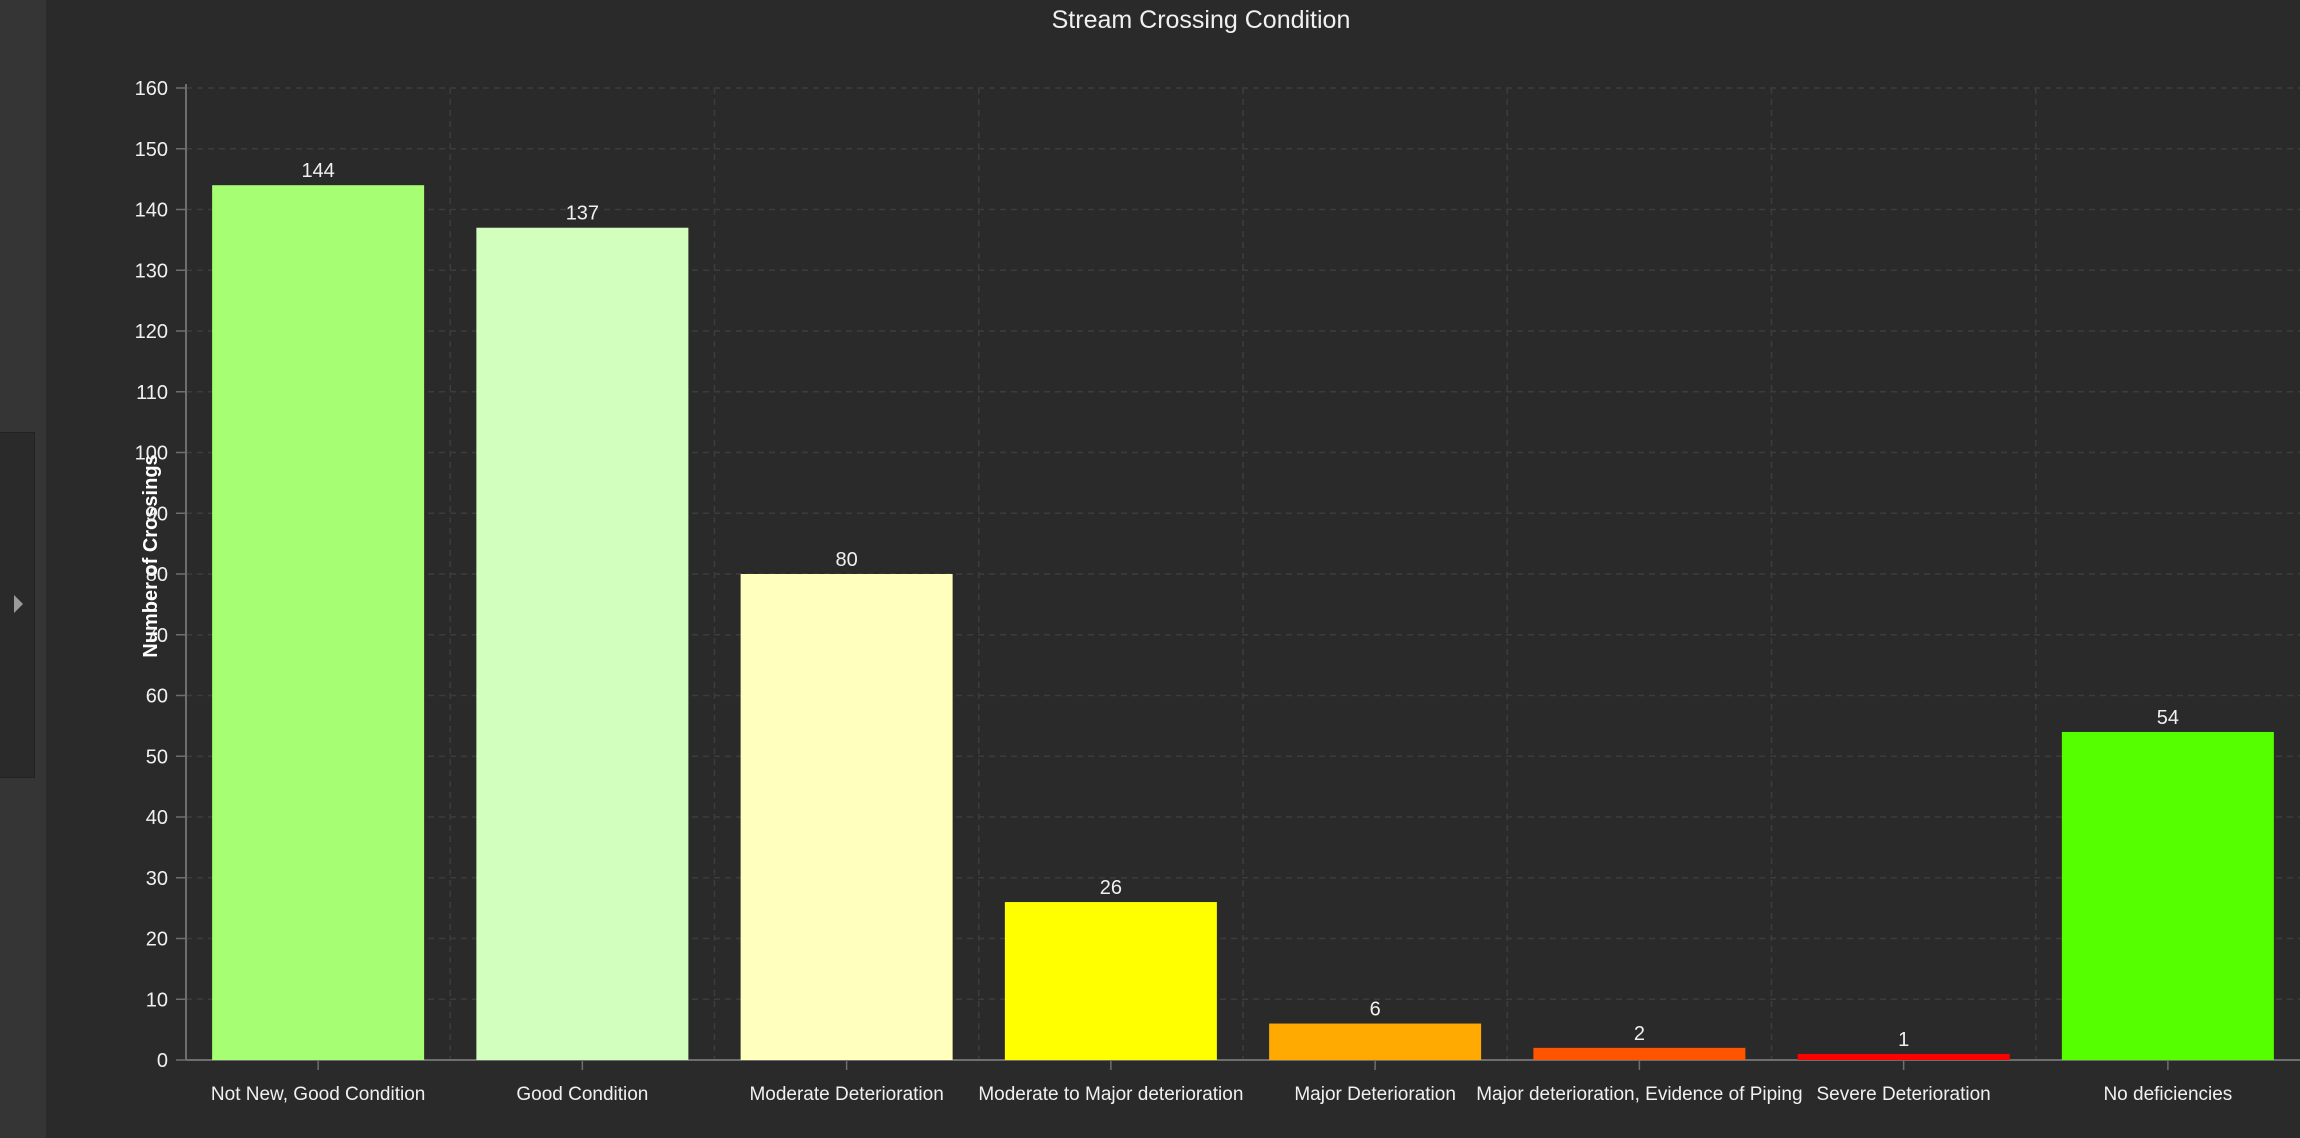 This screenshot has width=2300, height=1138. Describe the element at coordinates (157, 514) in the screenshot. I see `y-tick-label: 90` at that location.